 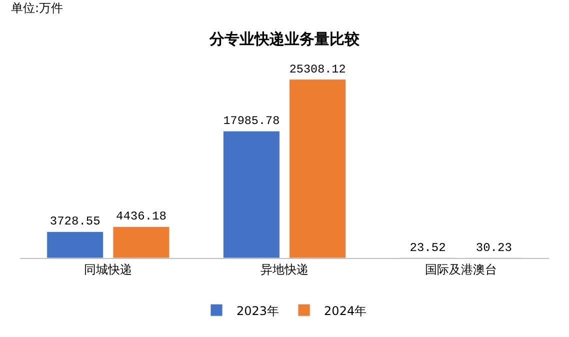 I want to click on data-label: 23.52, so click(x=428, y=247).